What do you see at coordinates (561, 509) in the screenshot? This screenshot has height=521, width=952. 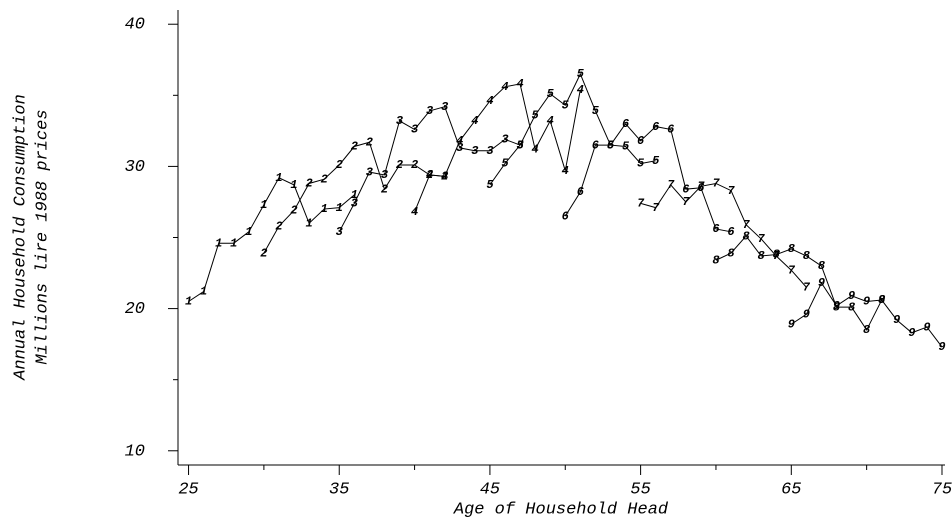 I see `x-axis-title: Age of Household Head` at bounding box center [561, 509].